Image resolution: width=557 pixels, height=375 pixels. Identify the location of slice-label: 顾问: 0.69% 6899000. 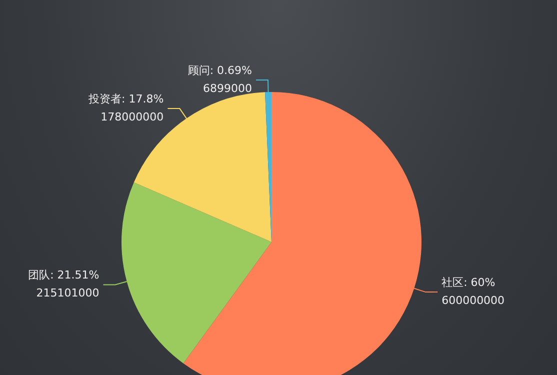
(220, 79).